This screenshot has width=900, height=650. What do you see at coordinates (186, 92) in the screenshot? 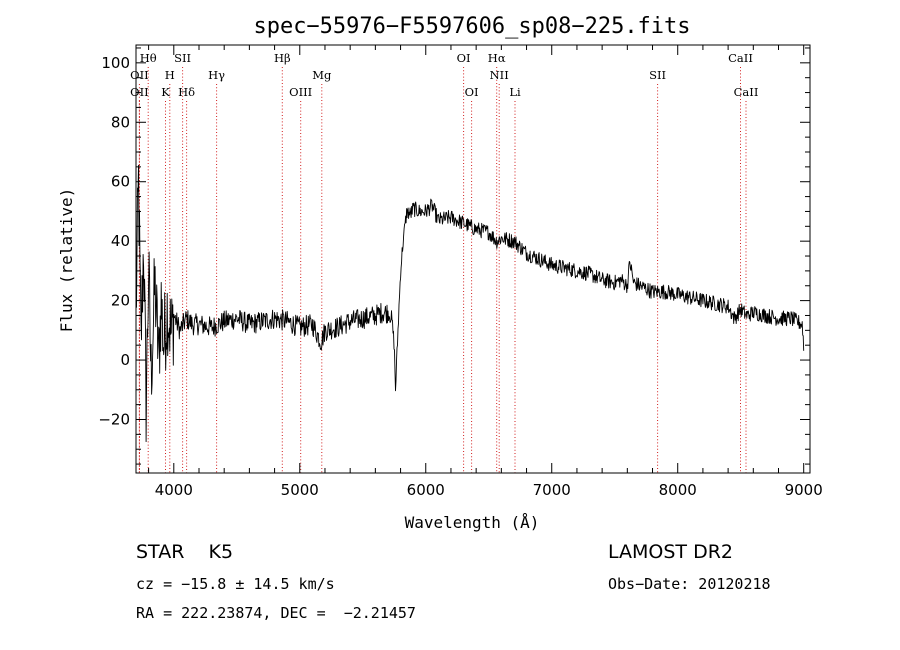
I see `spectral-line-label: Hδ` at bounding box center [186, 92].